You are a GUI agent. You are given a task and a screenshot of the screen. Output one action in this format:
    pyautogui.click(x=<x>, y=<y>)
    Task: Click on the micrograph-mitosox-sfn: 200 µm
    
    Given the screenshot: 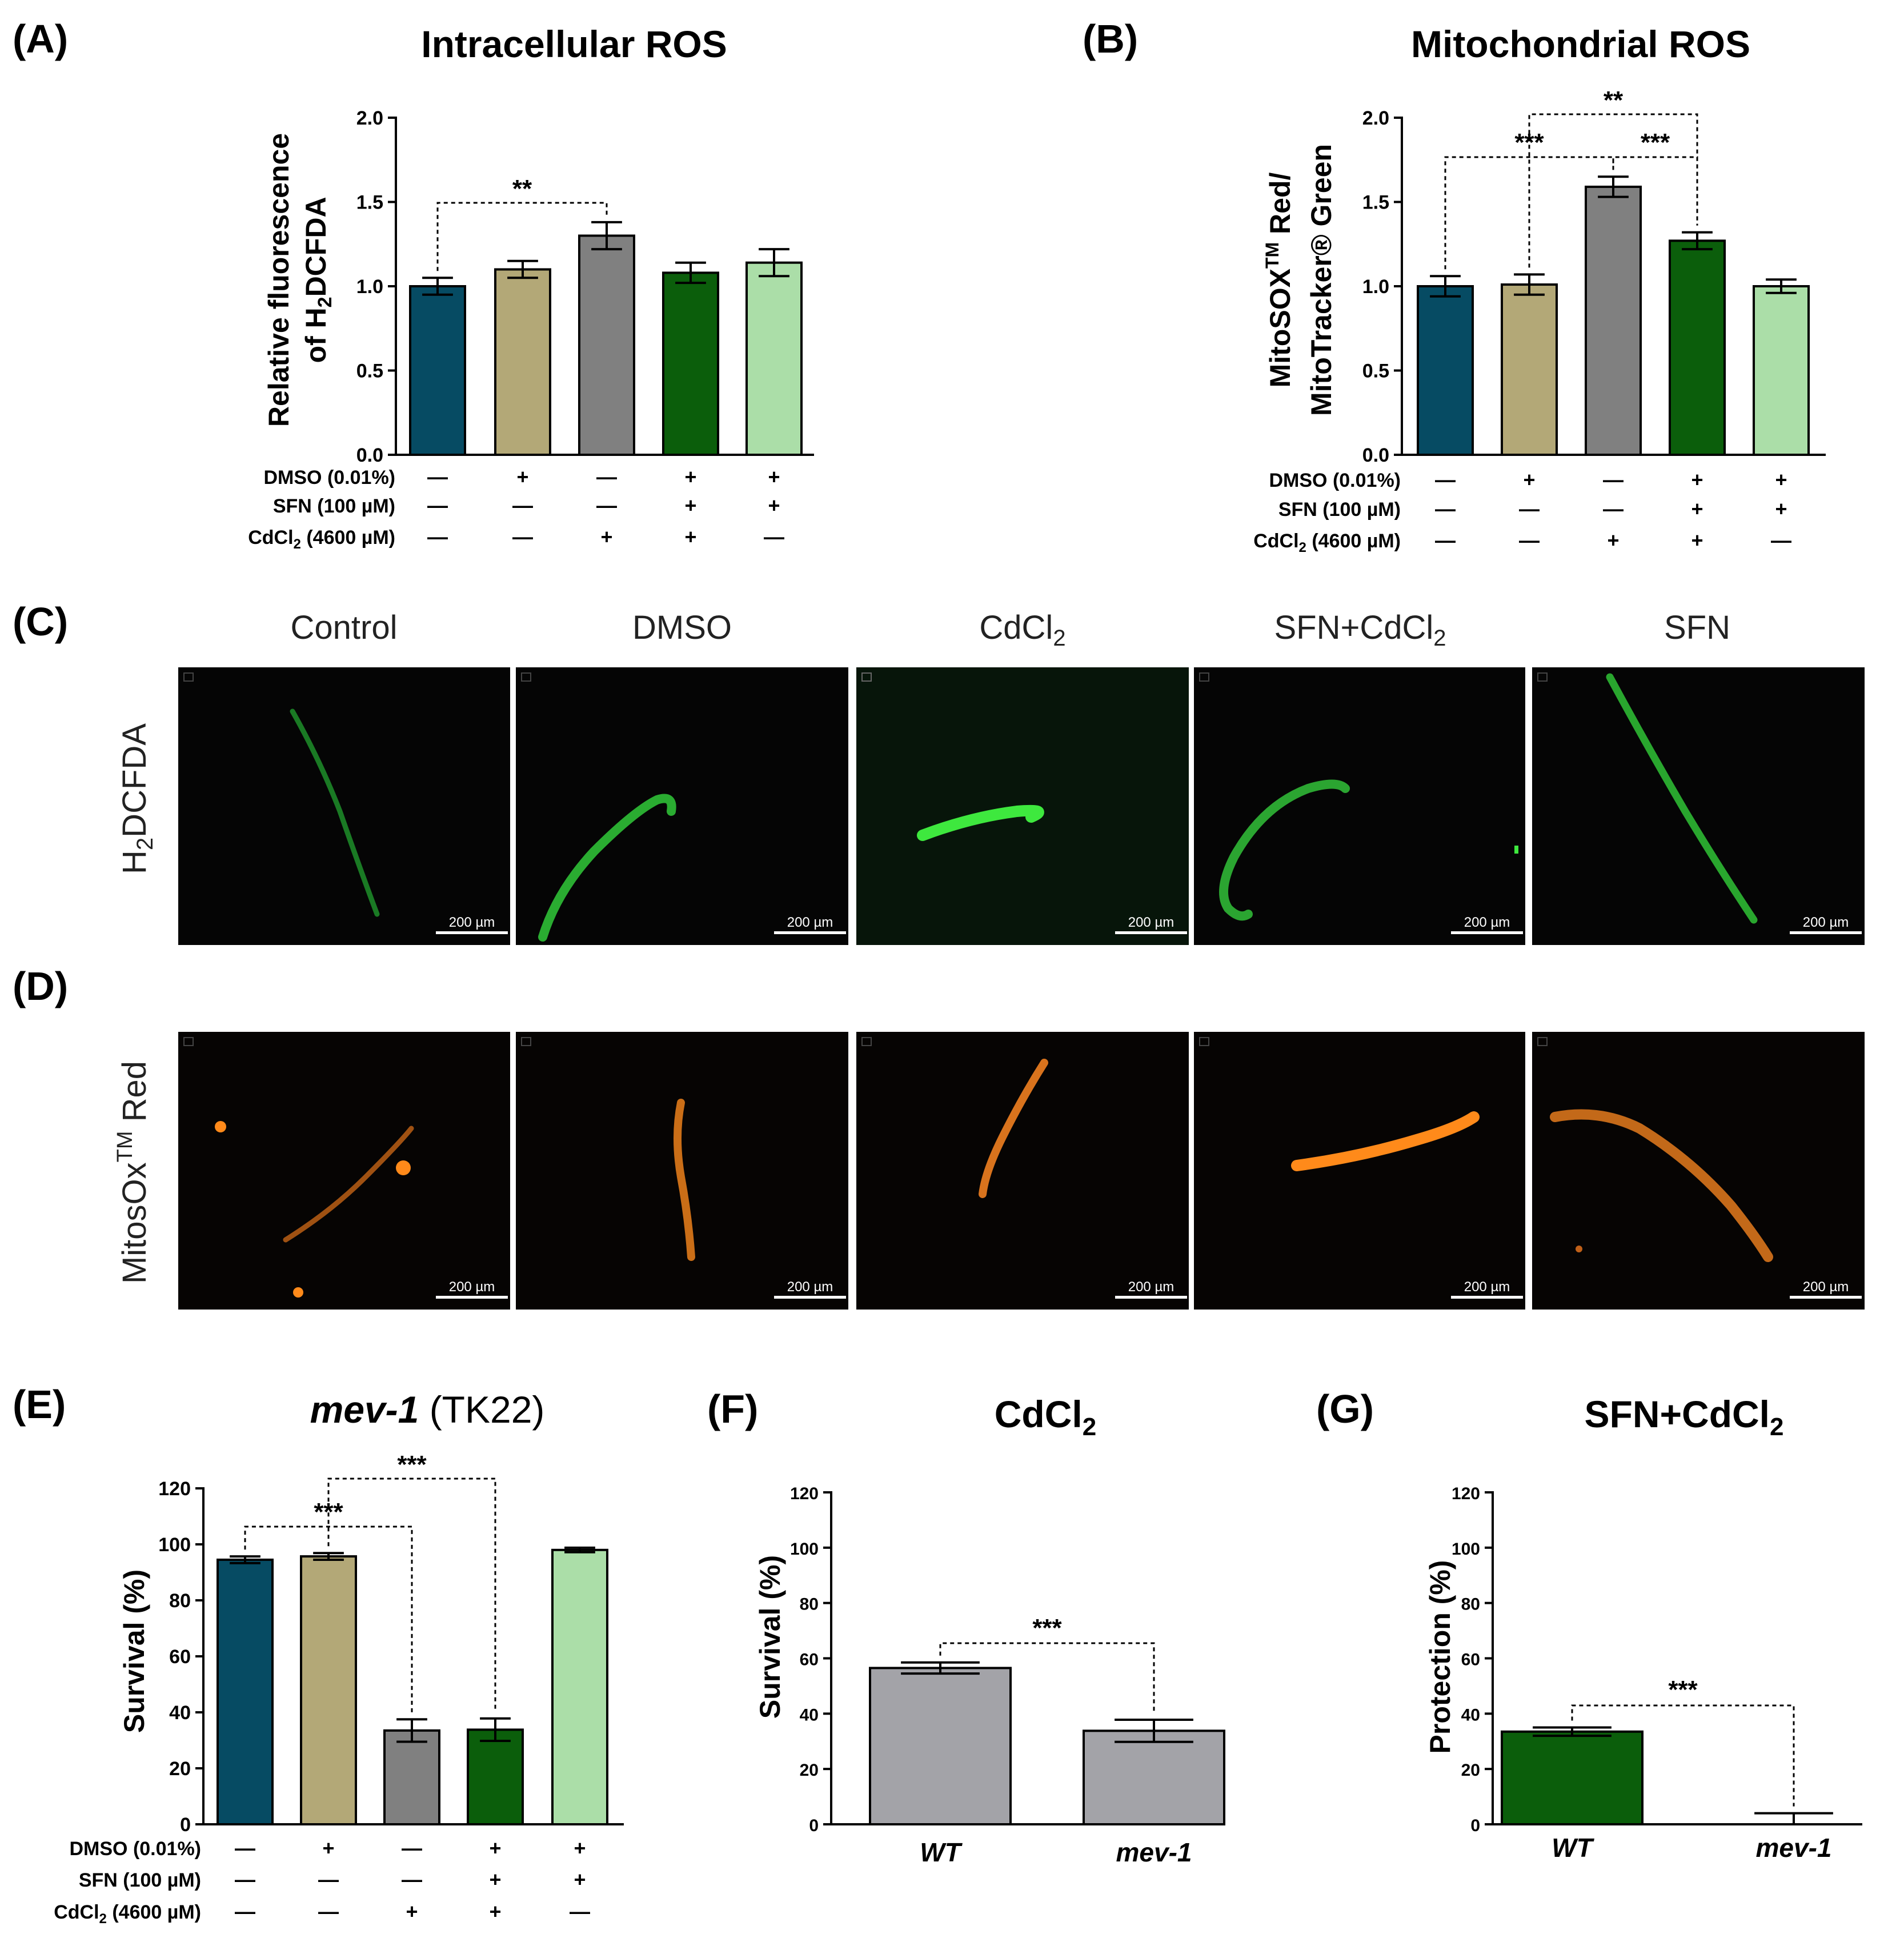 What is the action you would take?
    pyautogui.click(x=1698, y=1171)
    